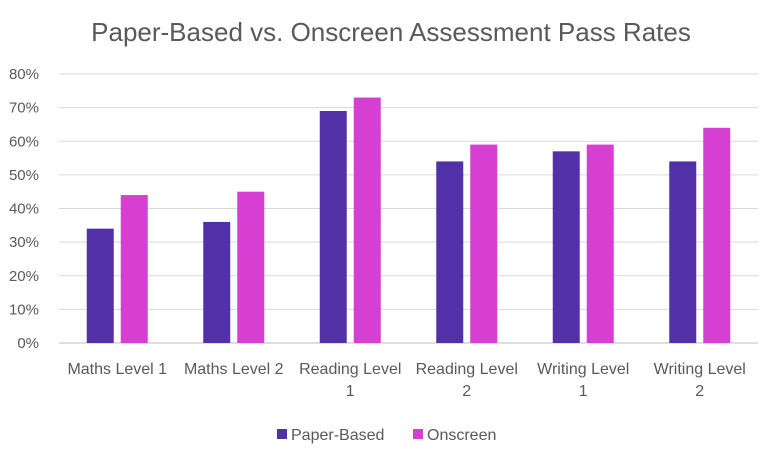  What do you see at coordinates (386, 435) in the screenshot?
I see `legend: Paper-Based Onscreen` at bounding box center [386, 435].